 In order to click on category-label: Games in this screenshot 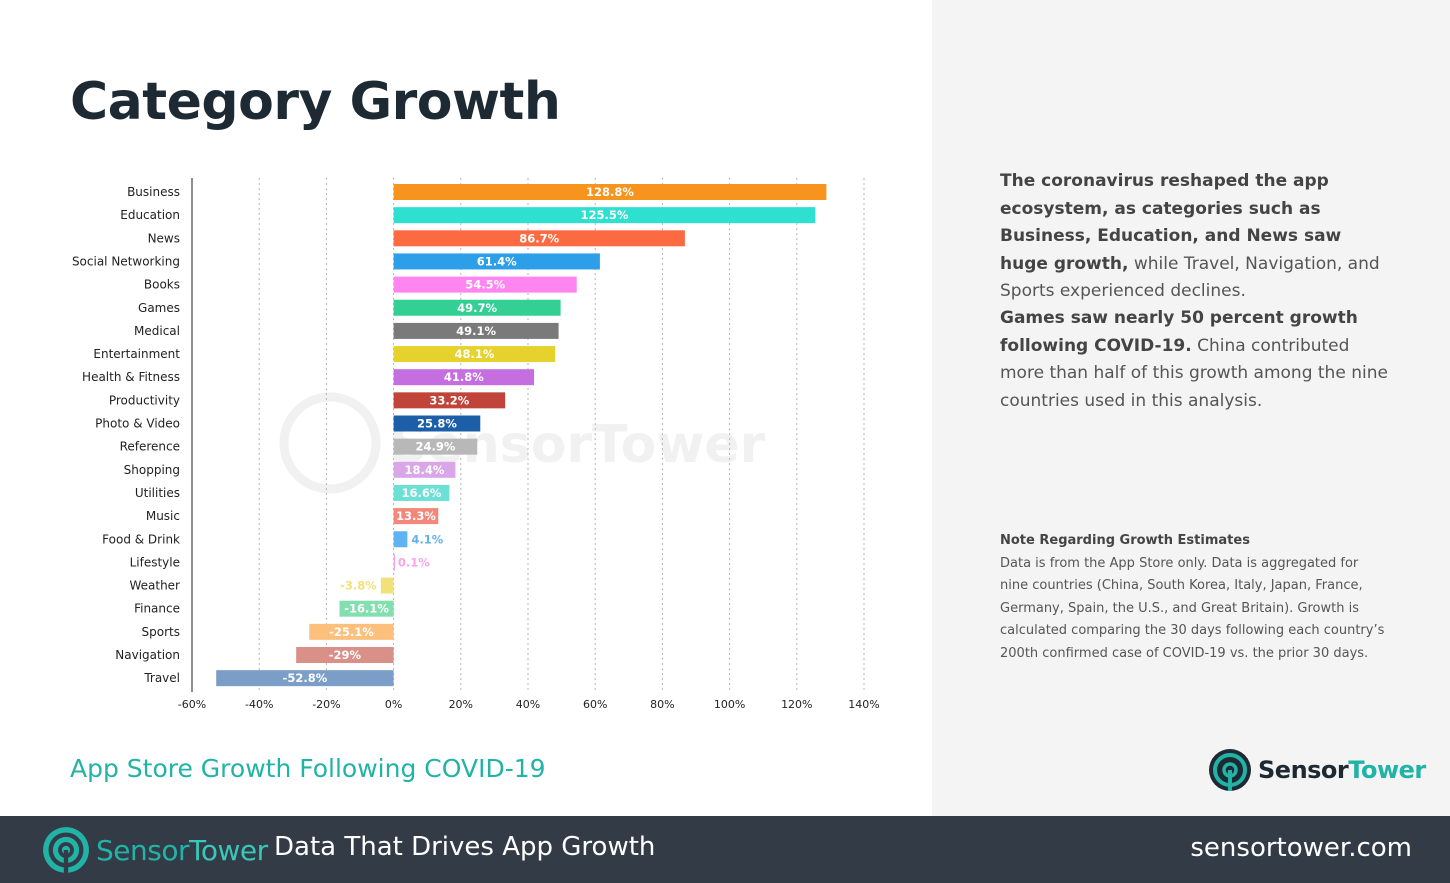, I will do `click(159, 308)`.